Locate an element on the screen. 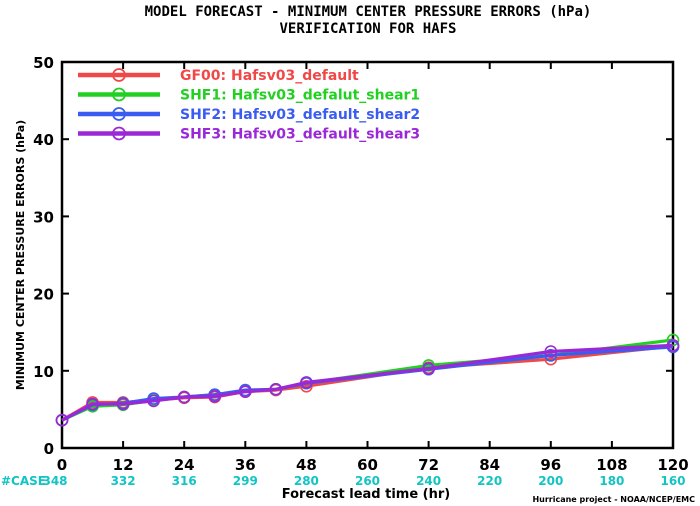 Image resolution: width=700 pixels, height=506 pixels. legend-label-1: SHF1: Hafsv03_defalut_shear1 is located at coordinates (300, 96).